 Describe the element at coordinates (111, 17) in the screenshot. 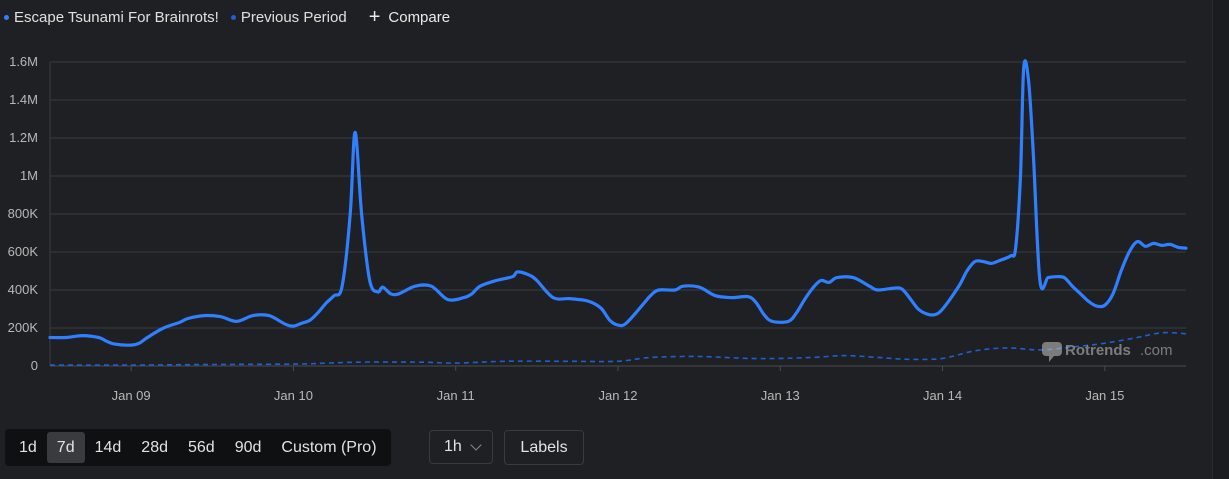

I see `legend-item-series: Escape Tsunami For Brainrots!` at that location.